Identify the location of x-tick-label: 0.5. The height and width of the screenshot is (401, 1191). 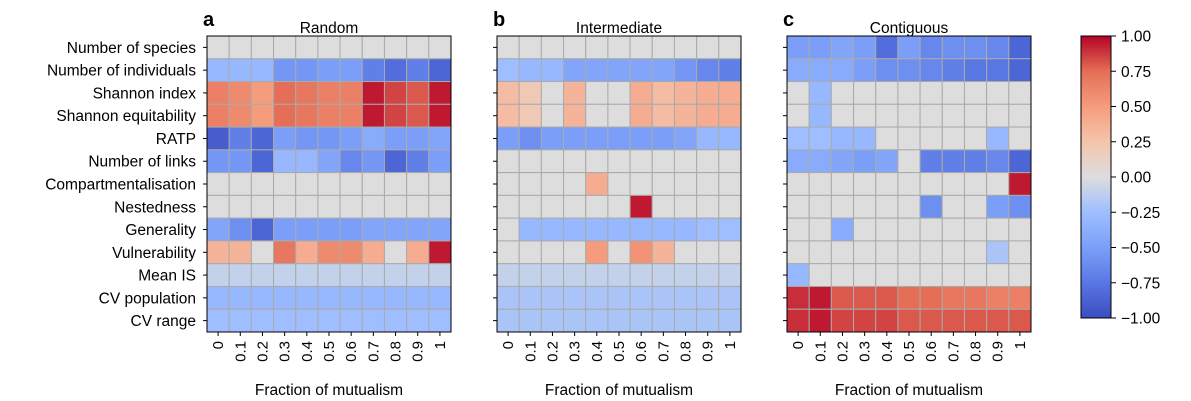
(329, 351).